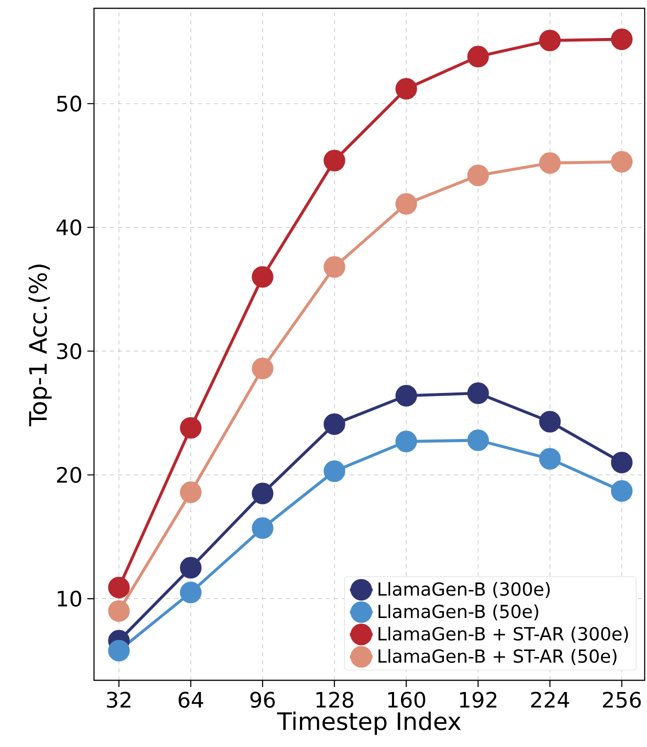  Describe the element at coordinates (458, 612) in the screenshot. I see `legend-label: LlamaGen-B (50e)` at that location.